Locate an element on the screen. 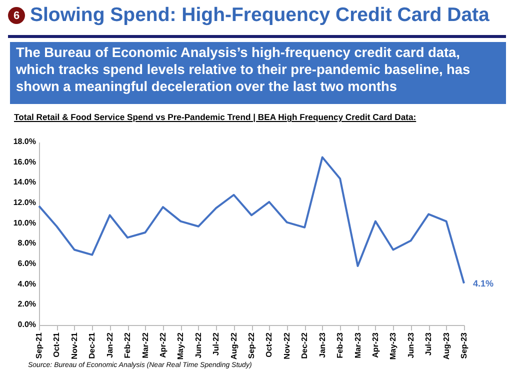 This screenshot has width=517, height=378. x-tick-label: Mar-22 is located at coordinates (145, 345).